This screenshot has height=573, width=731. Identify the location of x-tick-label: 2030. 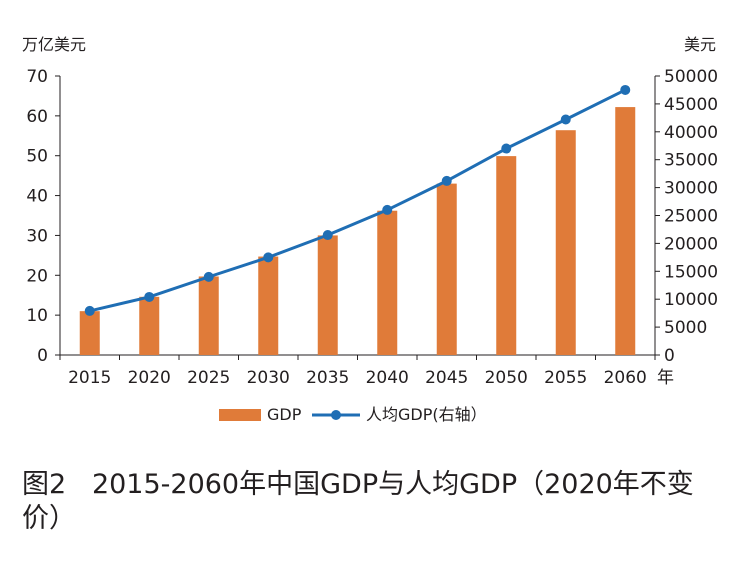
(268, 378).